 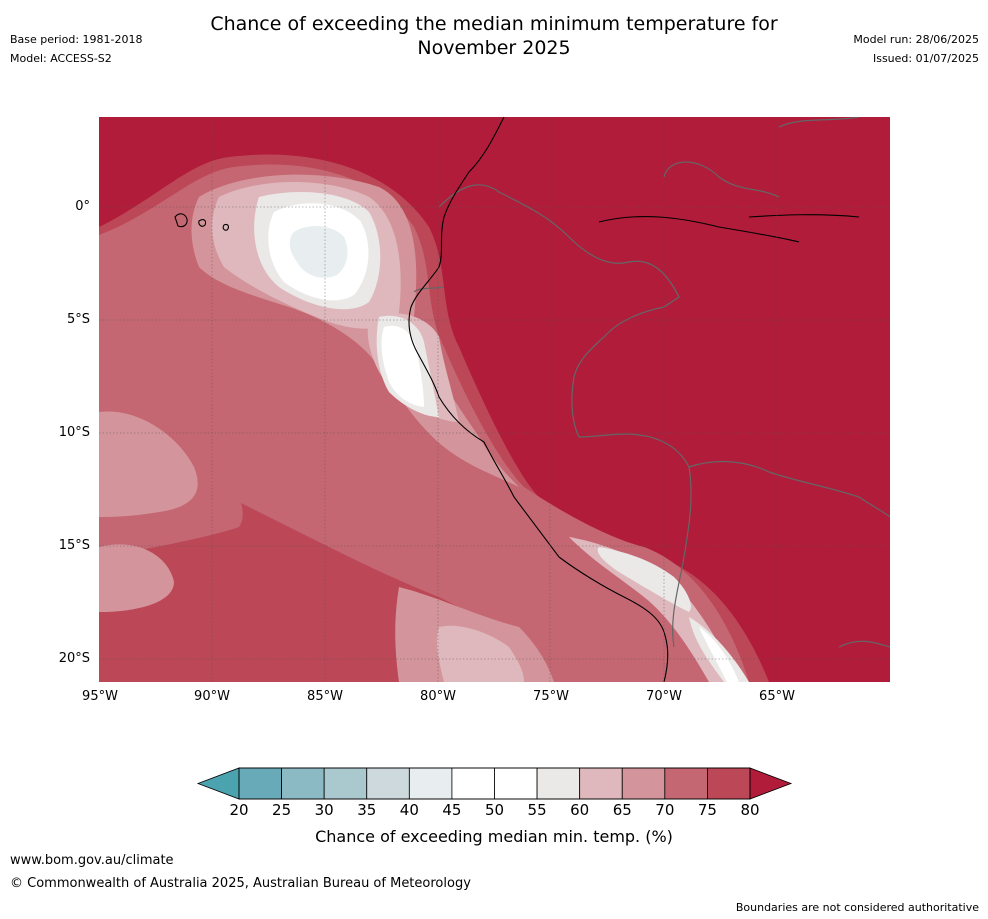 I want to click on lat-label-10s: 10°S, so click(x=74, y=432).